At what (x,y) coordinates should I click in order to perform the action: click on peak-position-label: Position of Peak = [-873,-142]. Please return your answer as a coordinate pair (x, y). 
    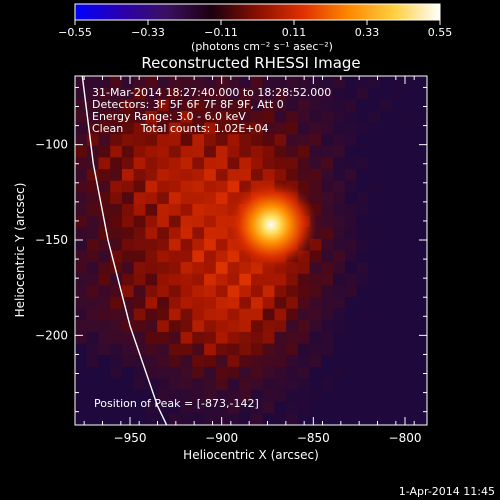
    Looking at the image, I should click on (176, 403).